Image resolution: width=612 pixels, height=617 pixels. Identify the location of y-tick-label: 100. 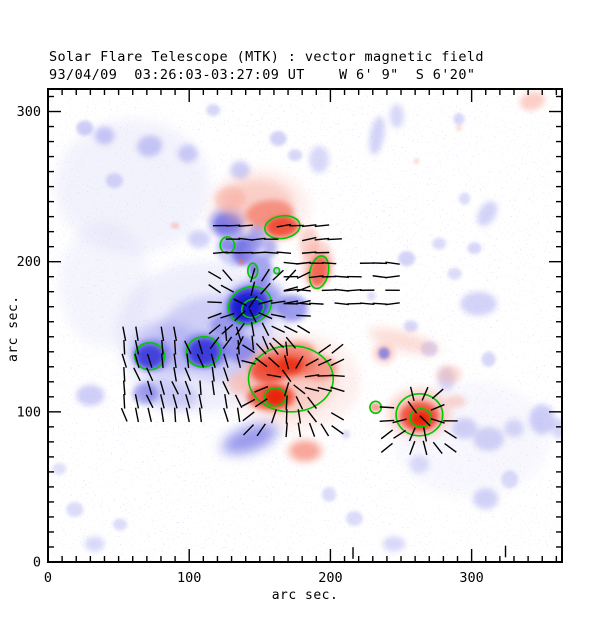
(29, 412).